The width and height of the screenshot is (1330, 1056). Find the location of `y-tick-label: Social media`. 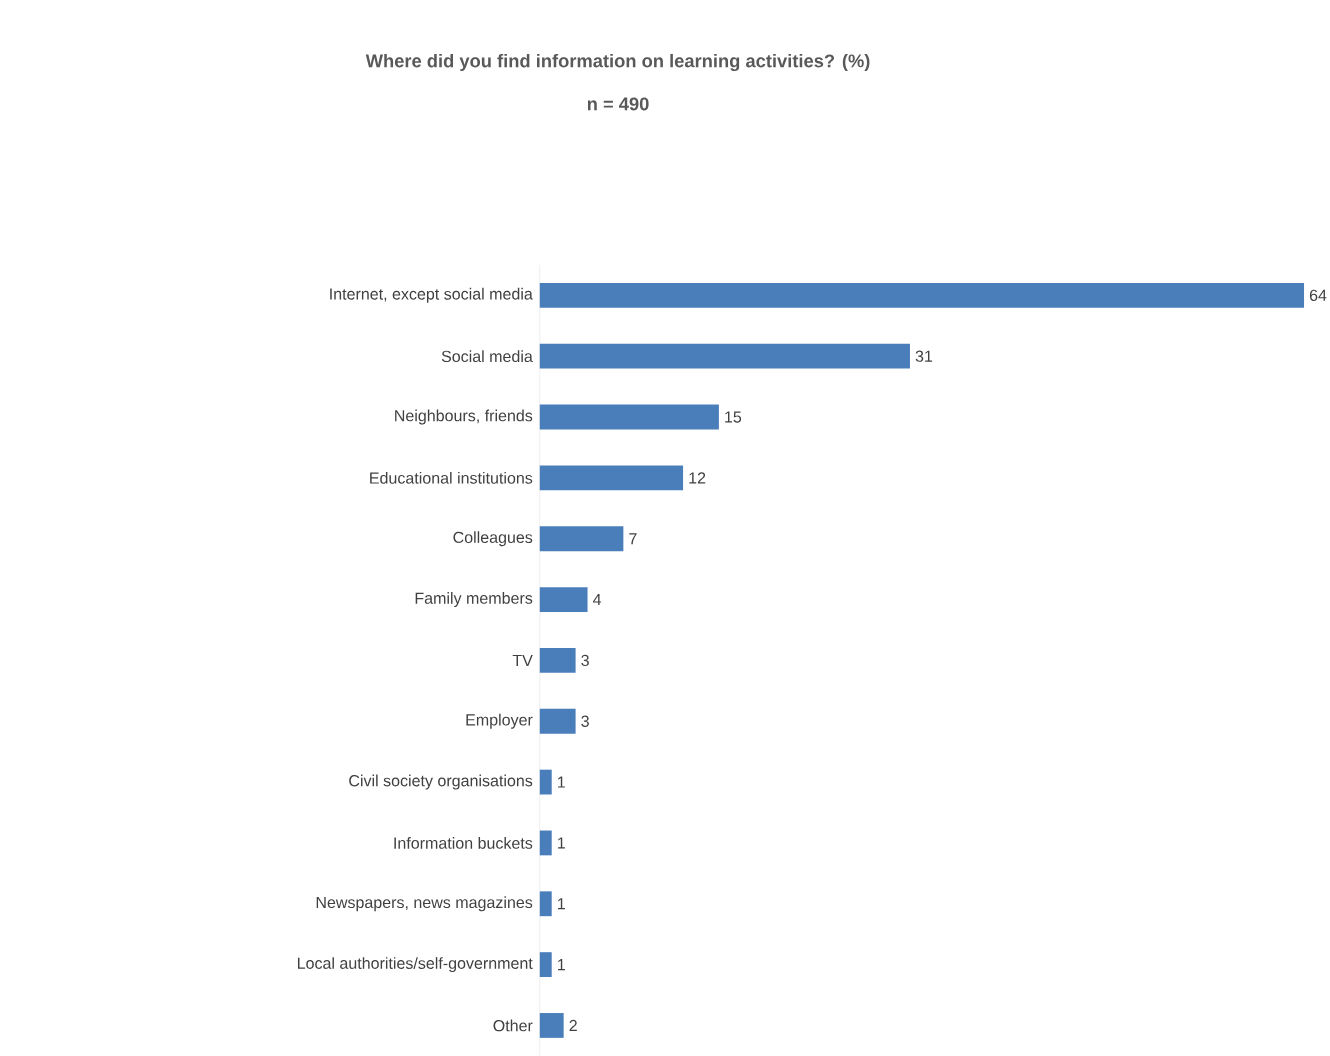

y-tick-label: Social media is located at coordinates (487, 356).